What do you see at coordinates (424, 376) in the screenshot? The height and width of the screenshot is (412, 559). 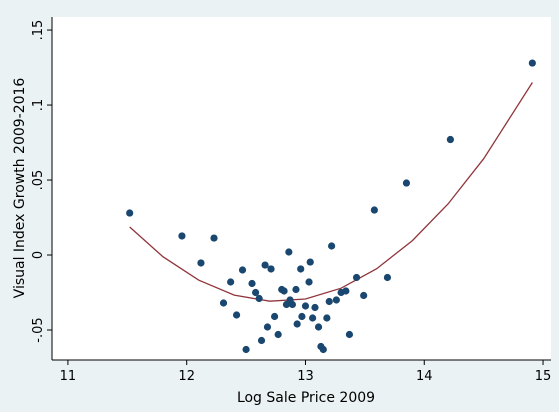 I see `x-tick-label: 14` at bounding box center [424, 376].